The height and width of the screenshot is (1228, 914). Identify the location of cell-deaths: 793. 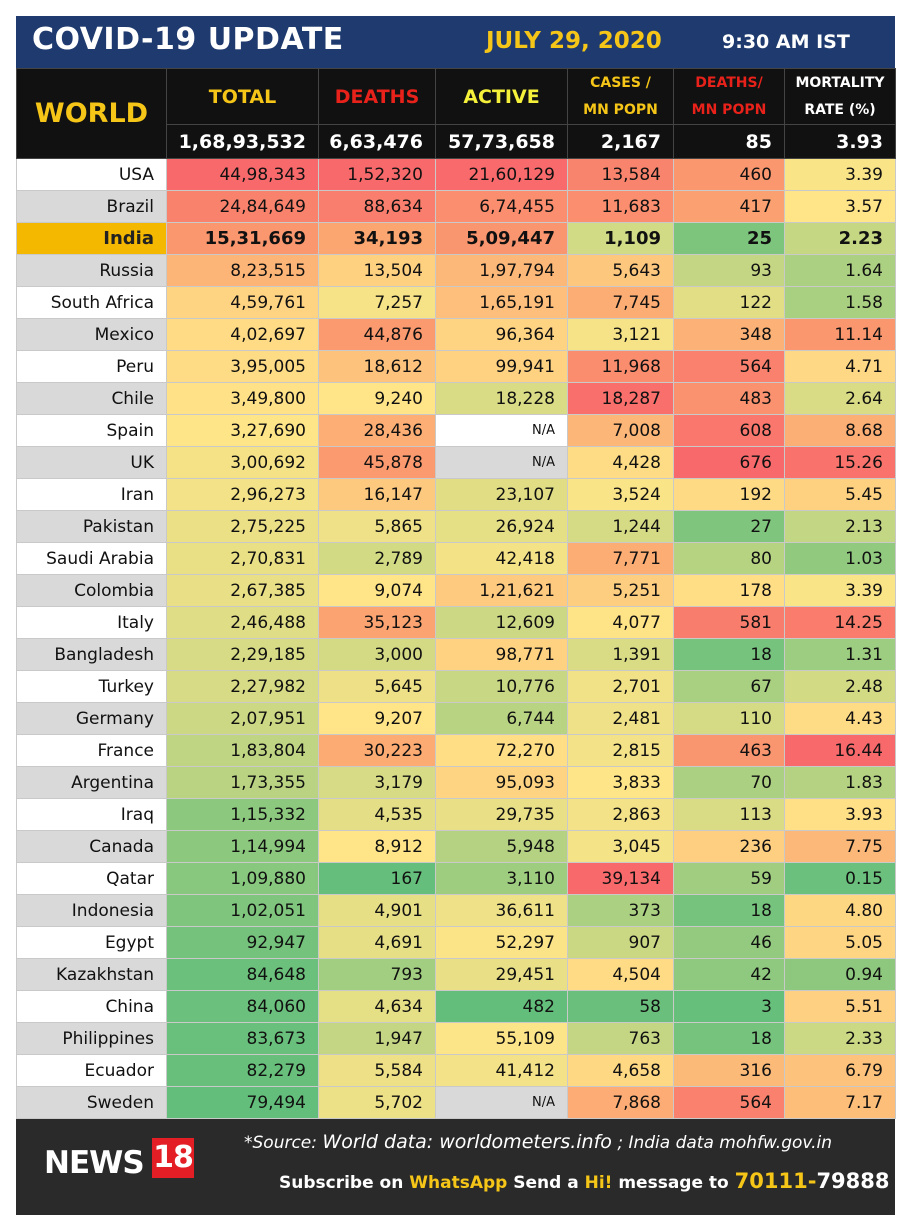
(377, 974).